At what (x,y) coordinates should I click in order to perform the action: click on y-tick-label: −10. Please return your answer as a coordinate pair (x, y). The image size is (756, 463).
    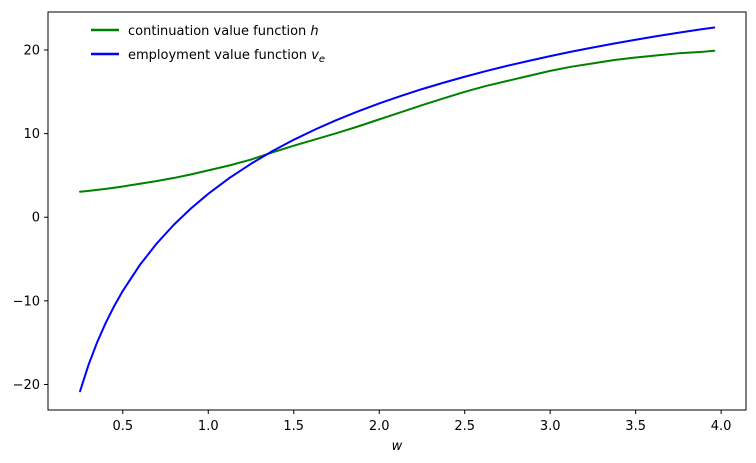
    Looking at the image, I should click on (26, 301).